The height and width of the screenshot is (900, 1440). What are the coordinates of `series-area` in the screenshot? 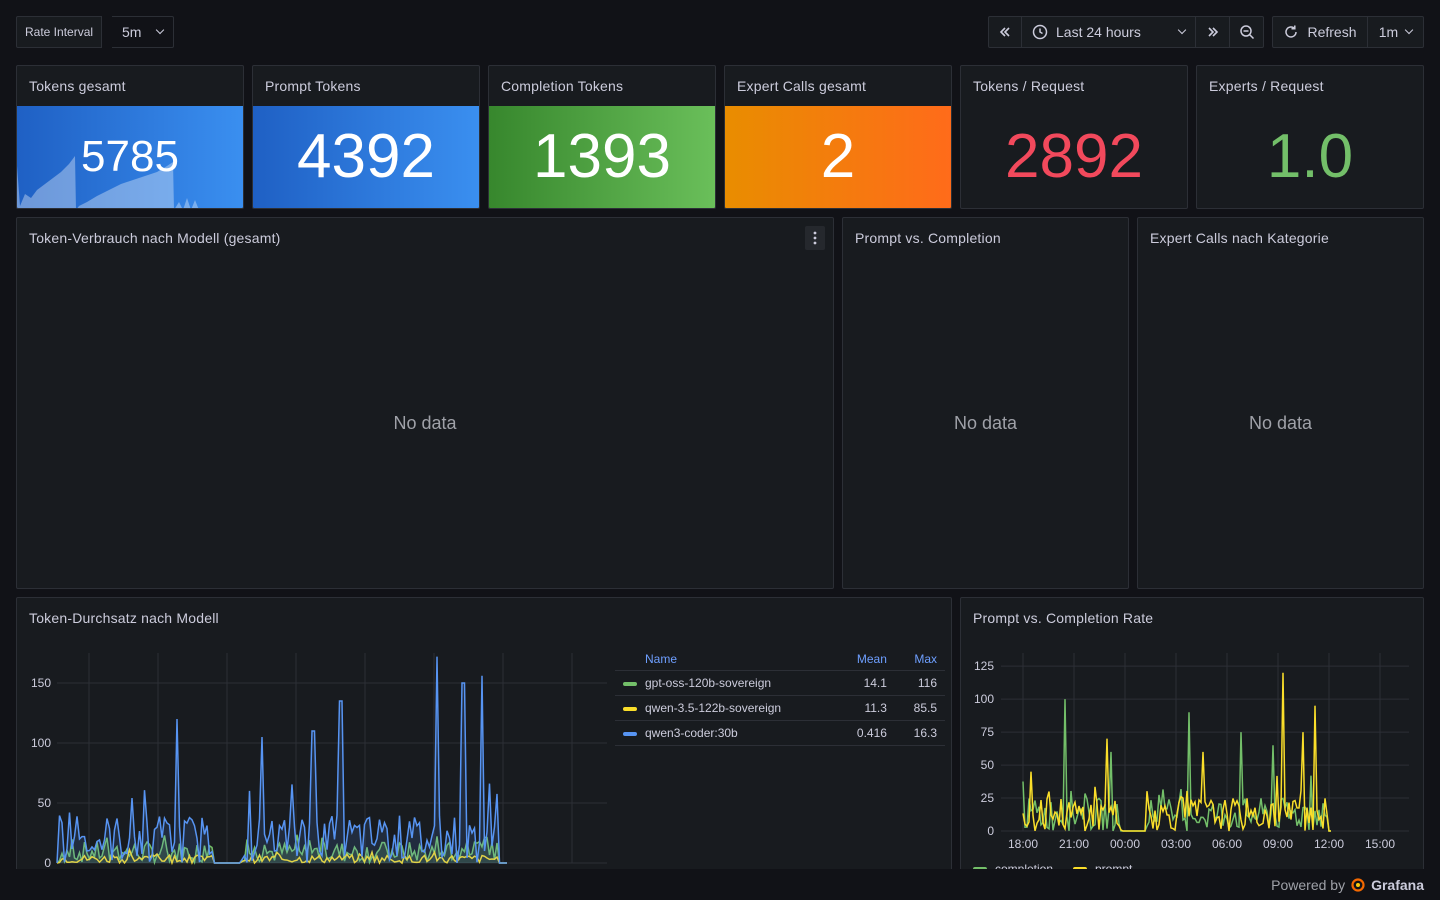 It's located at (282, 759).